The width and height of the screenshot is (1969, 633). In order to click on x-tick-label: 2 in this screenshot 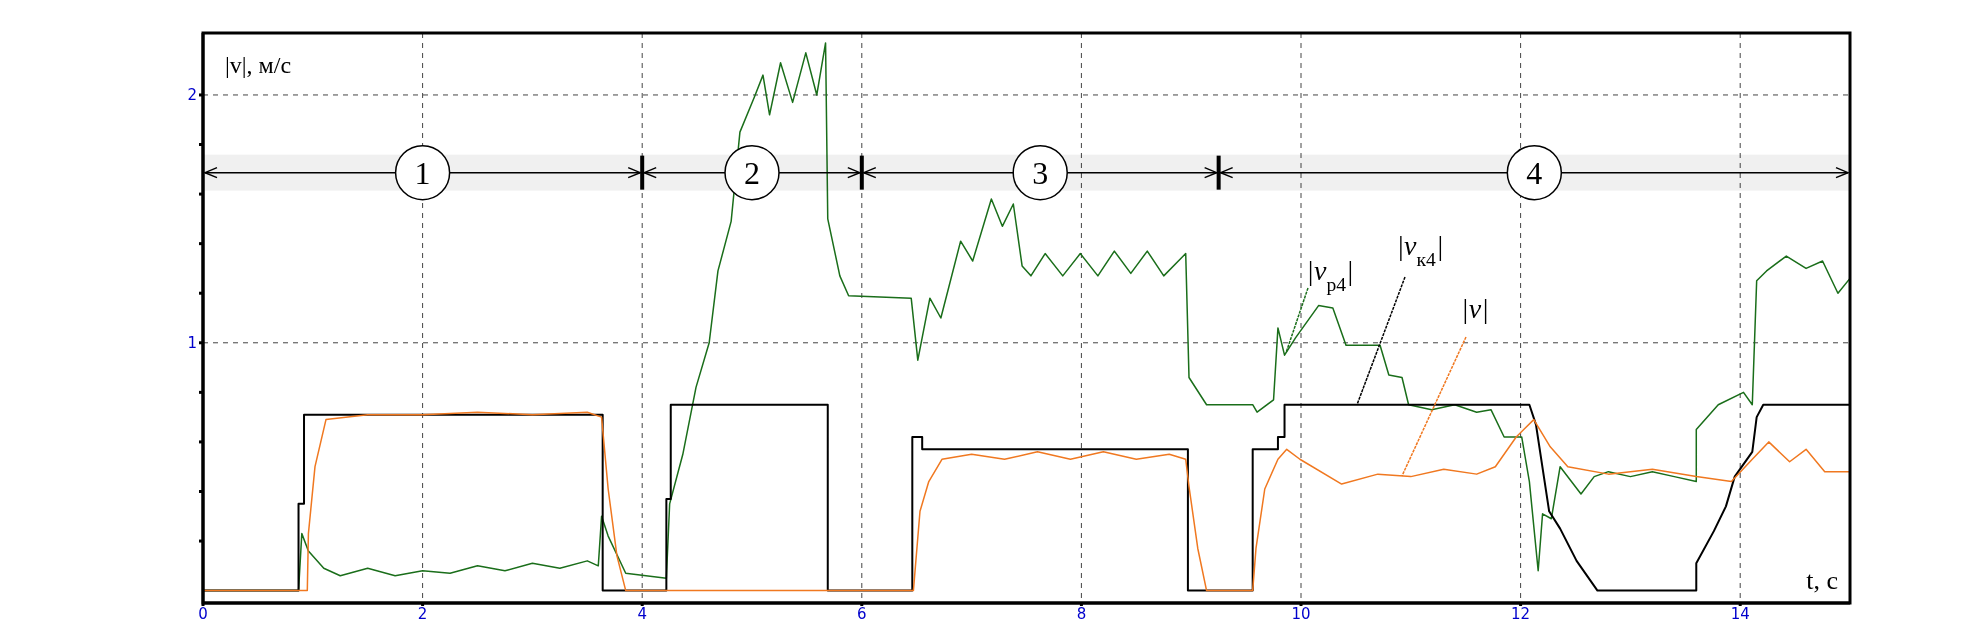, I will do `click(422, 613)`.